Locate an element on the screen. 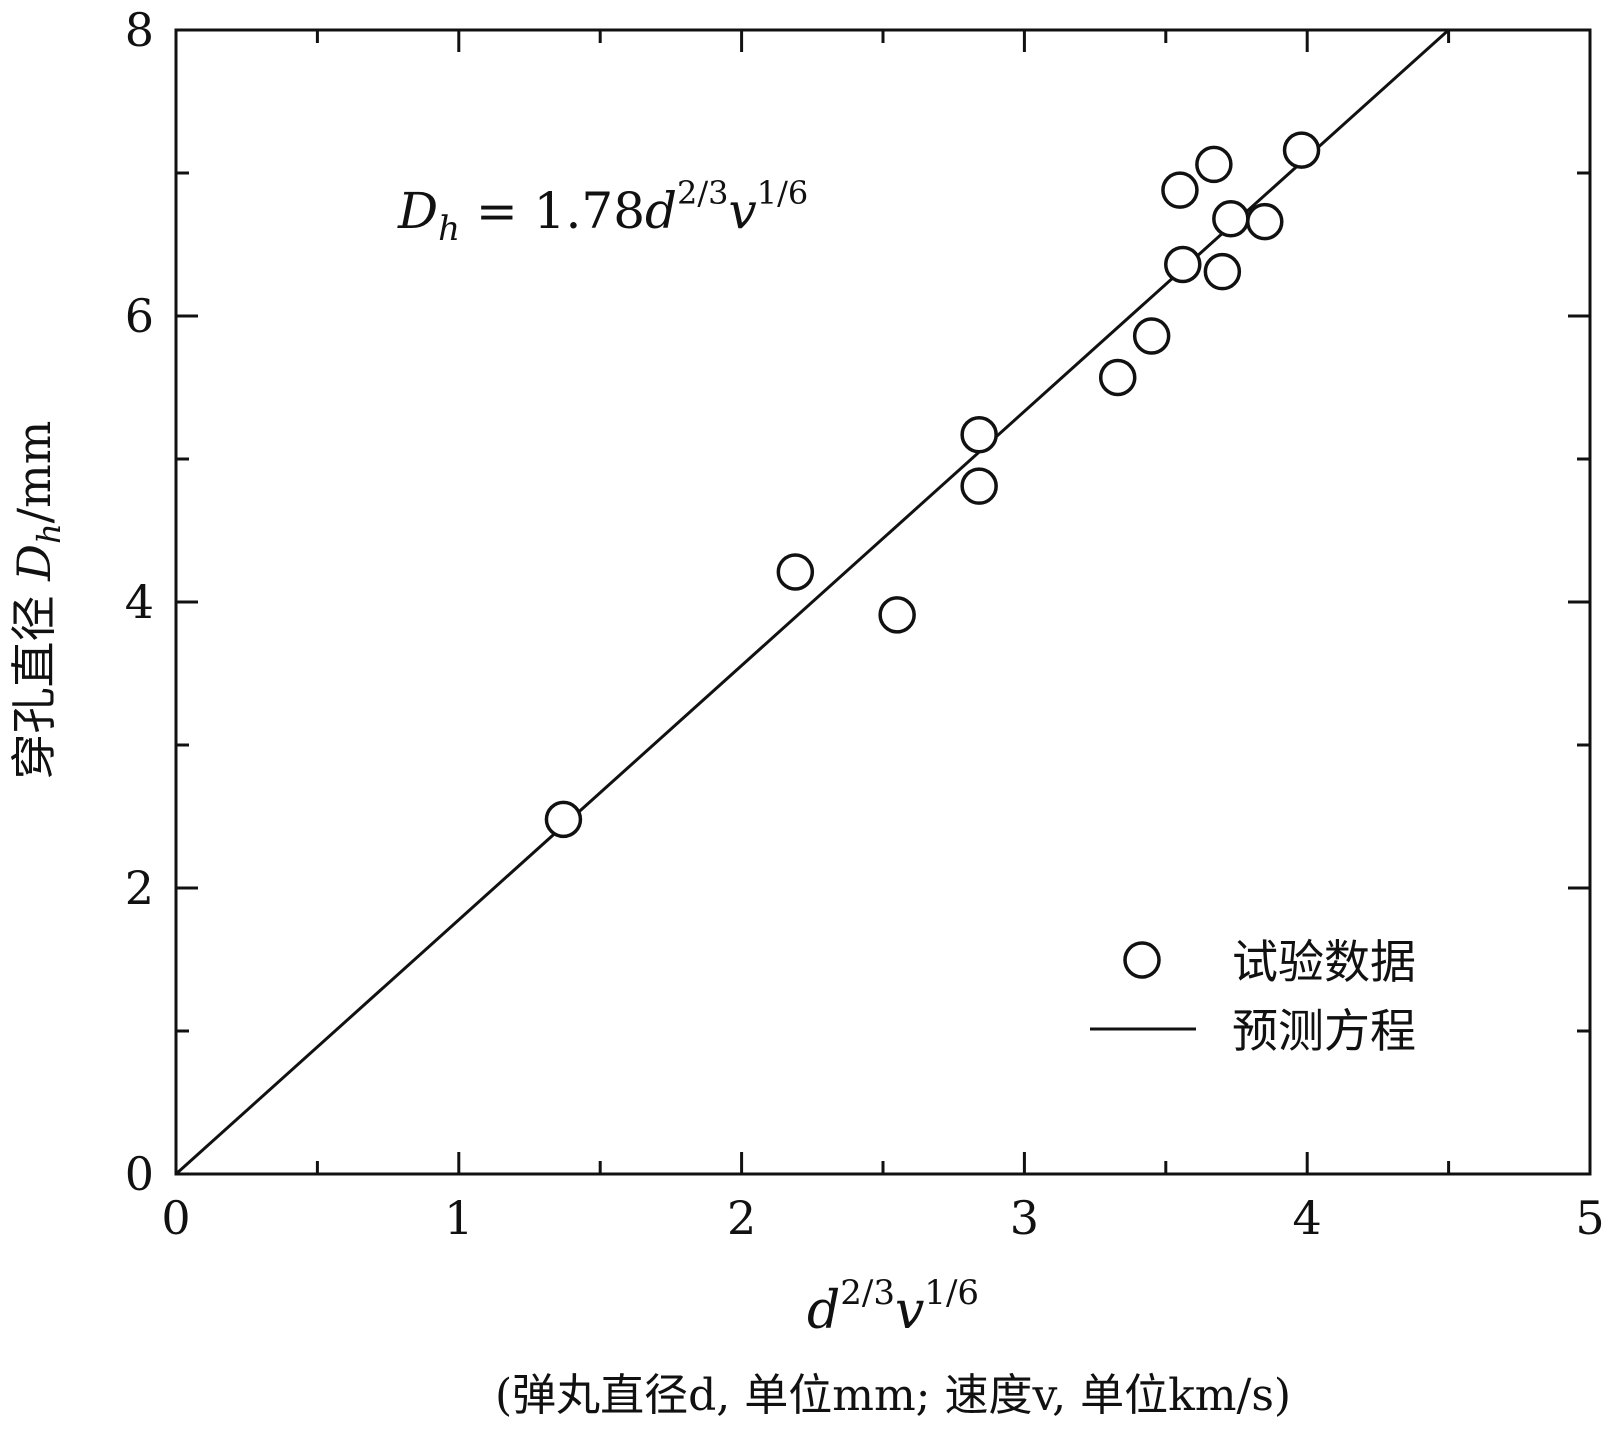 The image size is (1612, 1434). equation-annotation: Dh = 1.78d2/3v1/6 is located at coordinates (602, 211).